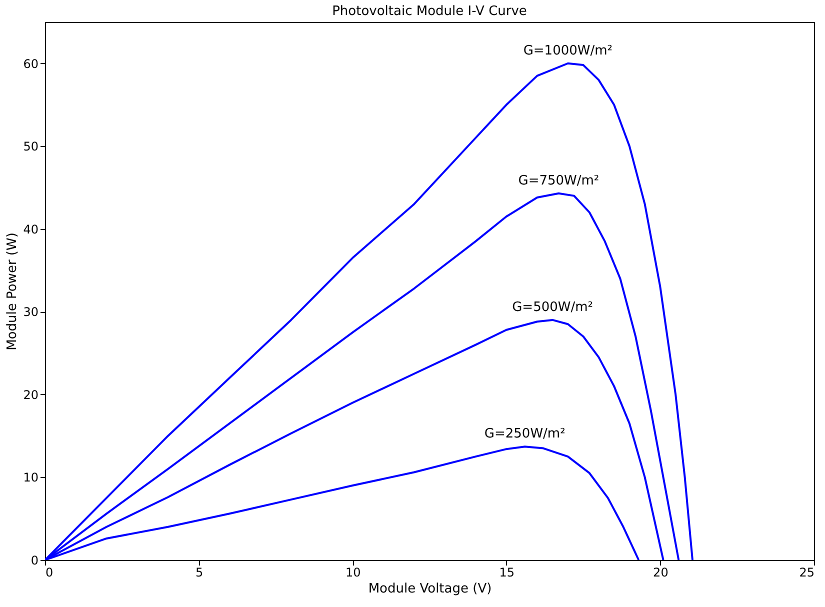  I want to click on x-tick-label: 20, so click(660, 573).